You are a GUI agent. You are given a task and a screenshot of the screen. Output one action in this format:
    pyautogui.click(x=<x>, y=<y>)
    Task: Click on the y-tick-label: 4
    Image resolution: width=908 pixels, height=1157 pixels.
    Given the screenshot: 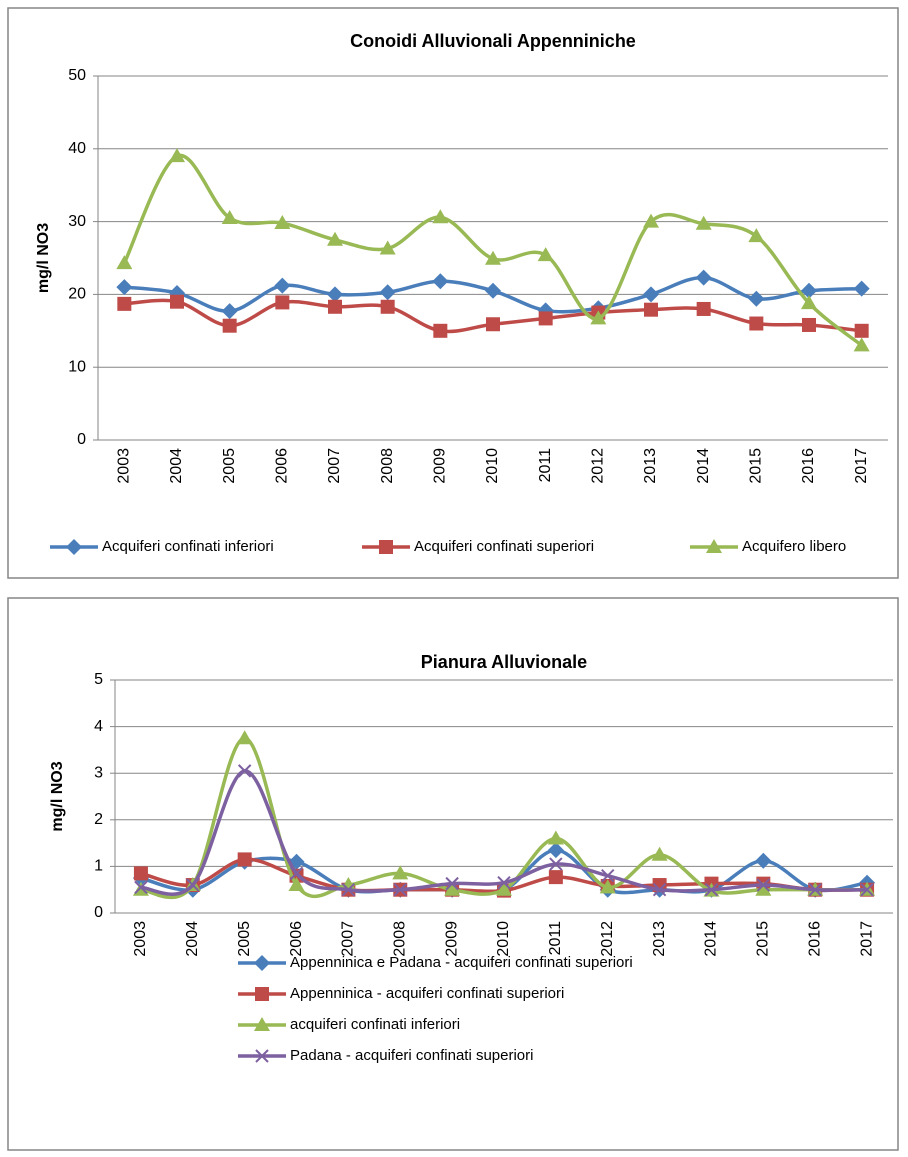 What is the action you would take?
    pyautogui.click(x=98, y=726)
    